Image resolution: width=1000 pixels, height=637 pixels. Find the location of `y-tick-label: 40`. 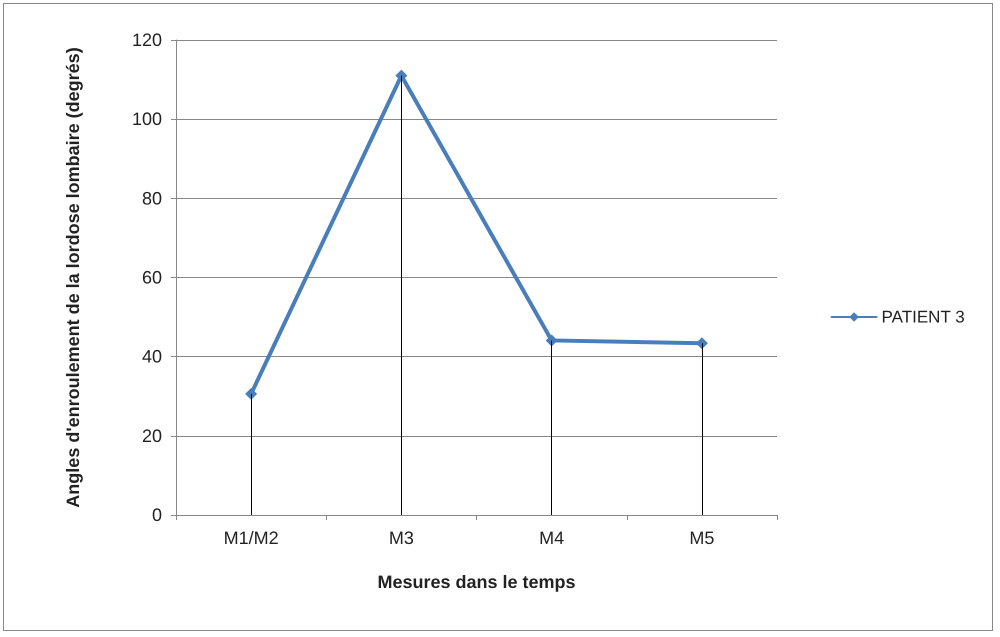

y-tick-label: 40 is located at coordinates (152, 356).